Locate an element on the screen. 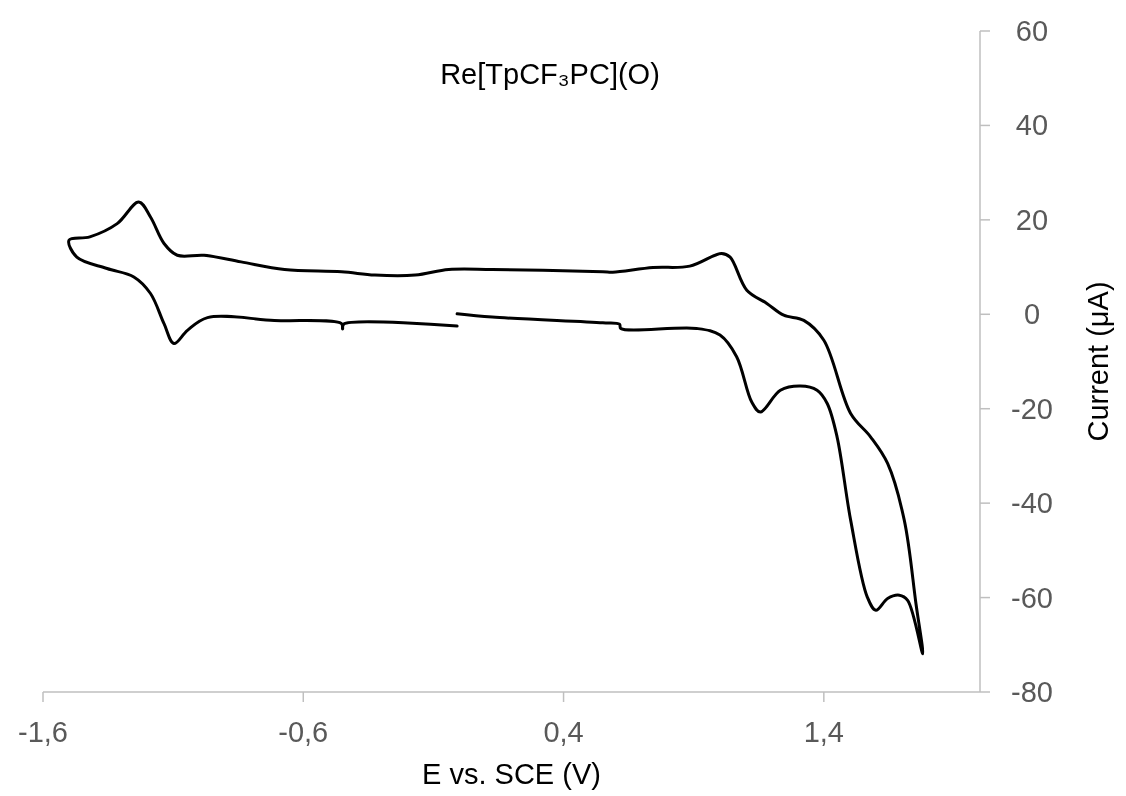 The width and height of the screenshot is (1126, 796). y-axis-title: Current (μA) is located at coordinates (1098, 361).